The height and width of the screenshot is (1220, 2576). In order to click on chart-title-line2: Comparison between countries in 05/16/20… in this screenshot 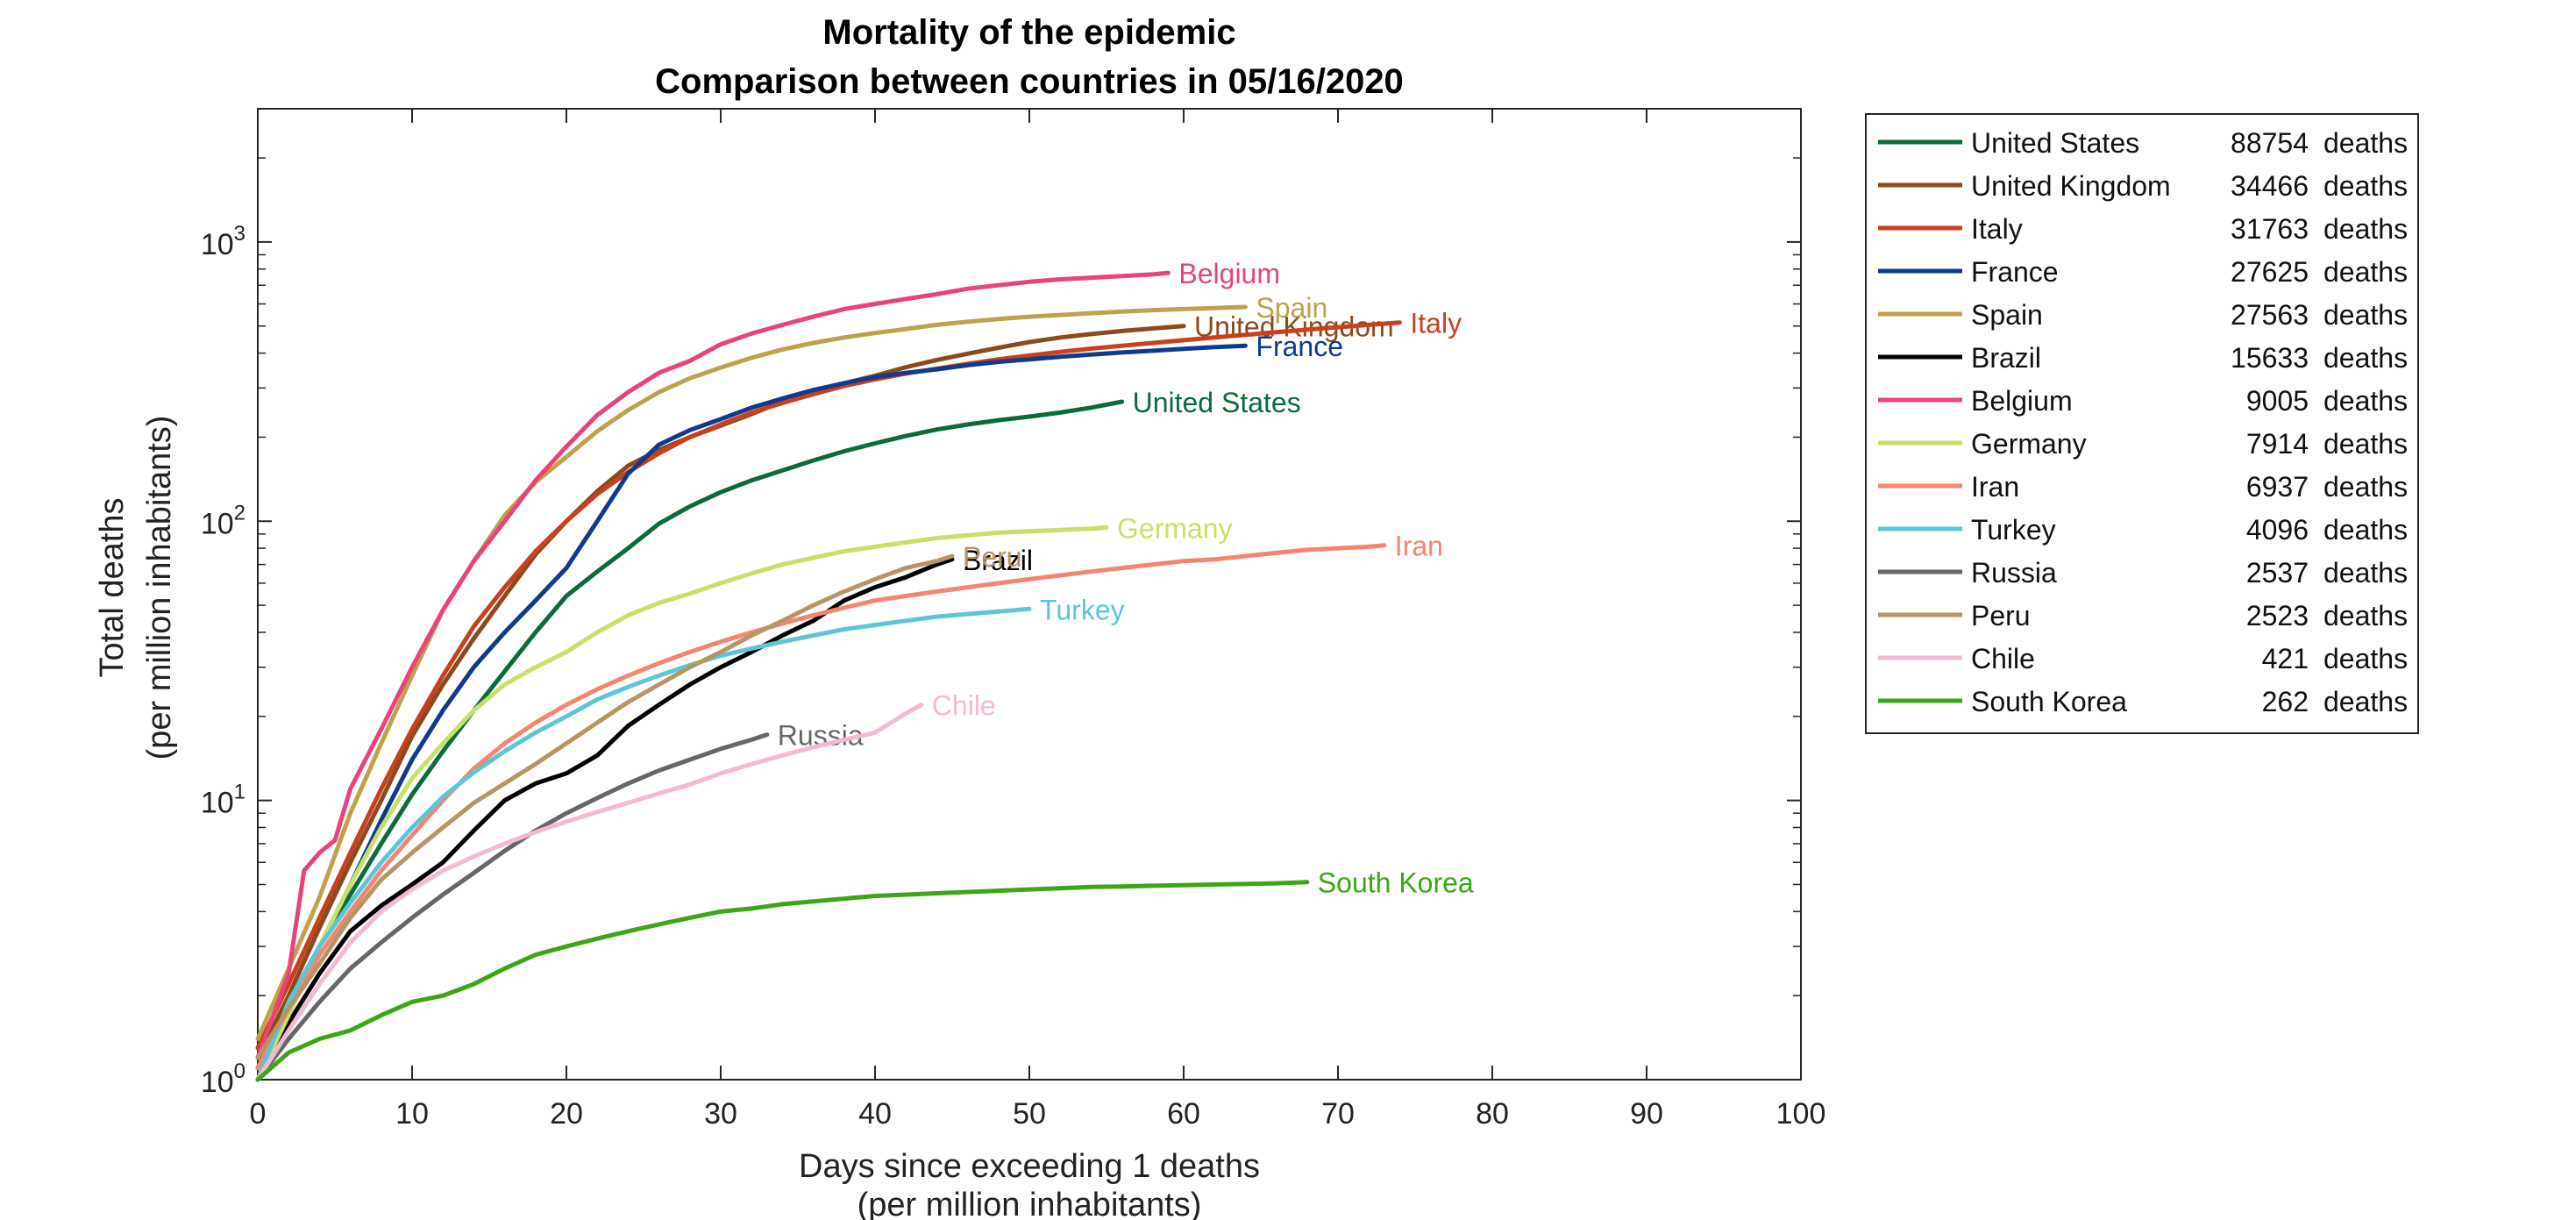, I will do `click(1029, 81)`.